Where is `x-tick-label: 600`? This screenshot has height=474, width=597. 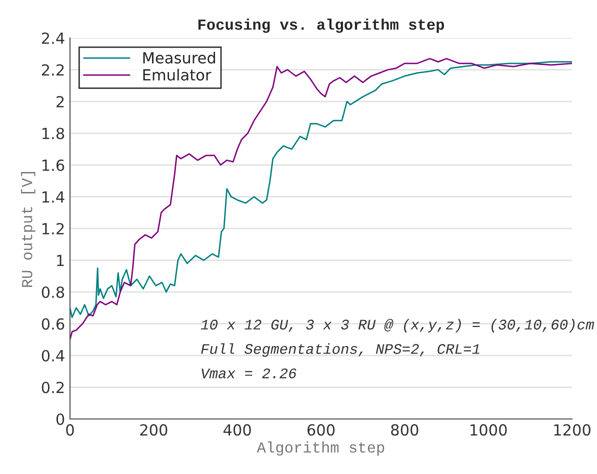 x-tick-label: 600 is located at coordinates (321, 430).